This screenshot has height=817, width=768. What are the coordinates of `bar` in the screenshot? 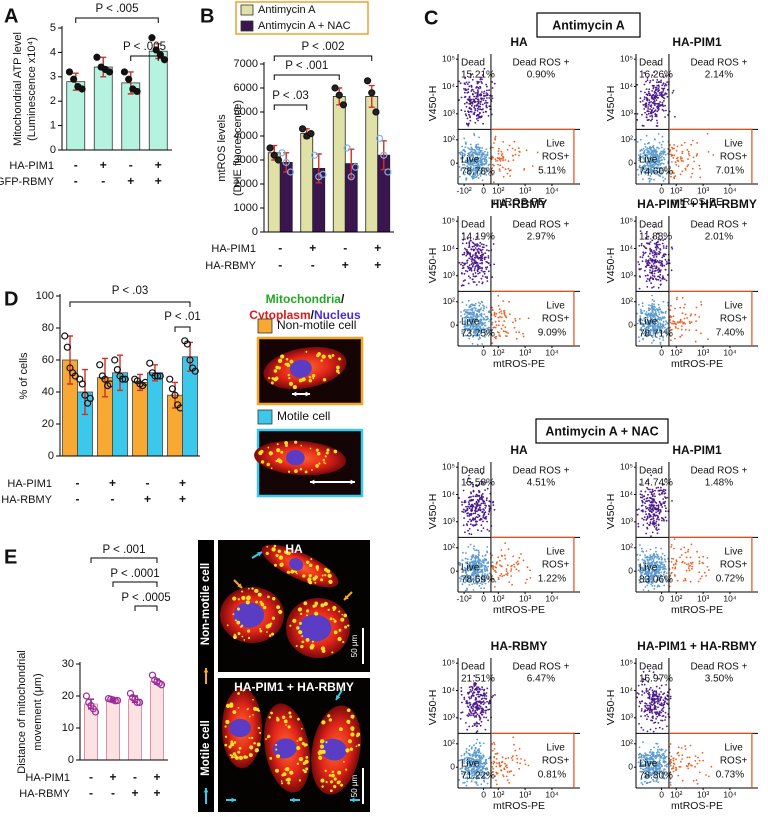 It's located at (113, 730).